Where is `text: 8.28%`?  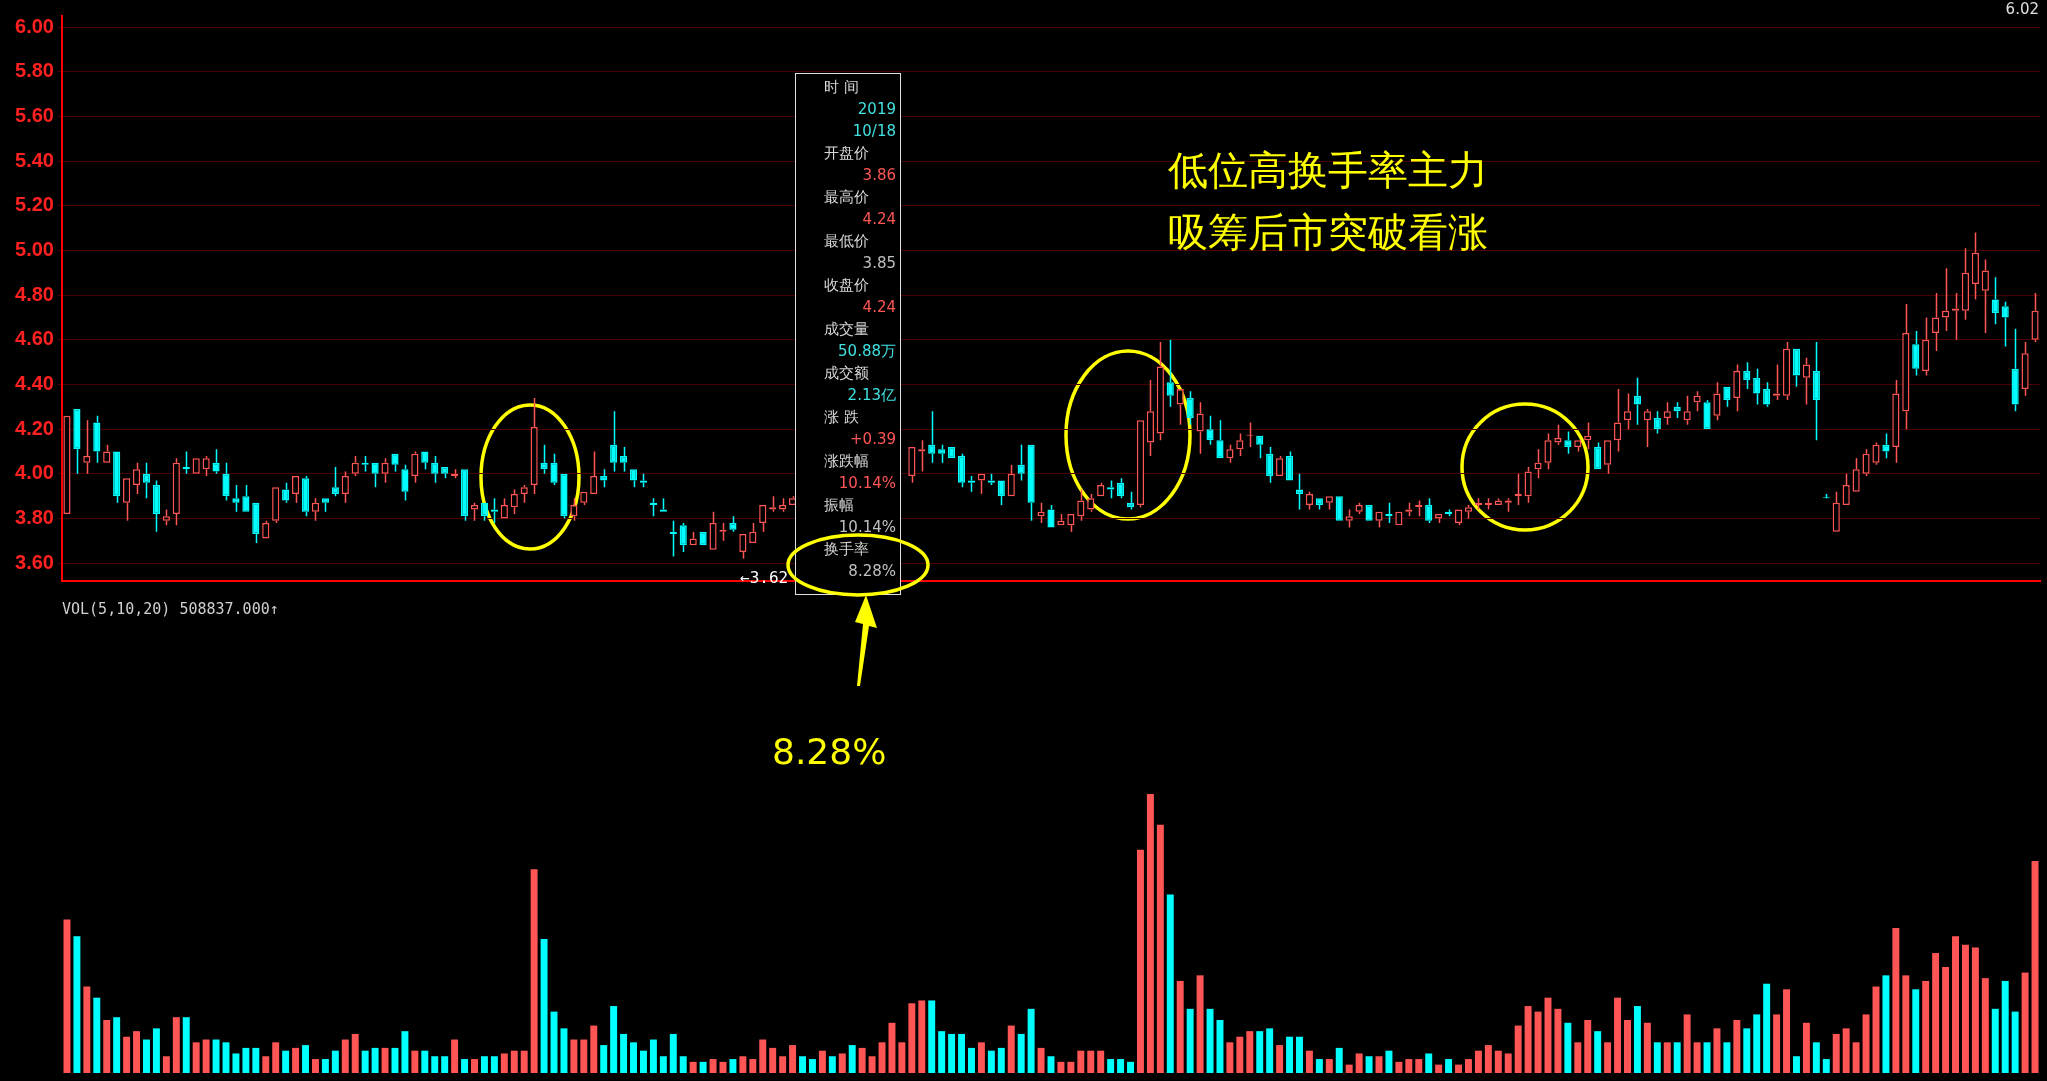
text: 8.28% is located at coordinates (829, 752).